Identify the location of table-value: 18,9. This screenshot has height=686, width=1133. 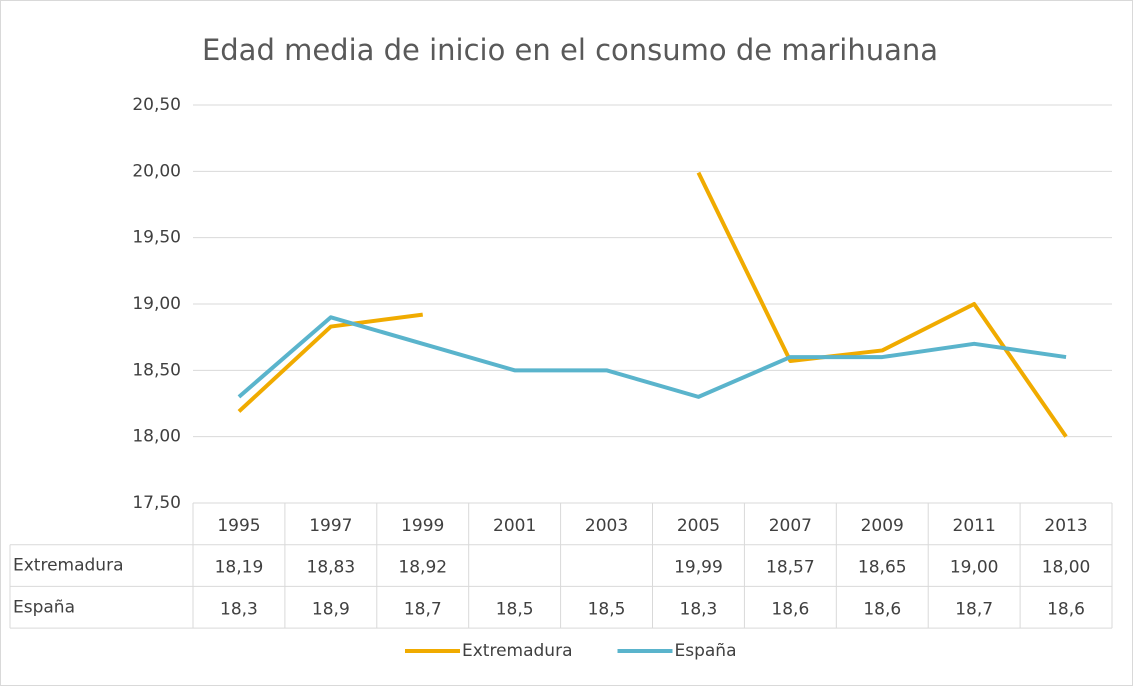
(331, 609).